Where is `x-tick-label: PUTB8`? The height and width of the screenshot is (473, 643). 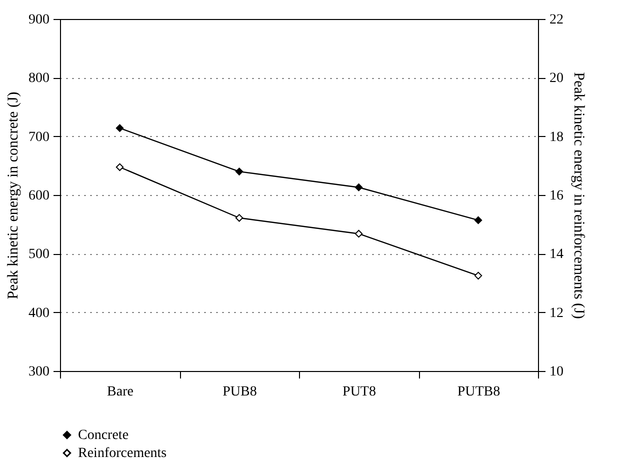
x-tick-label: PUTB8 is located at coordinates (478, 392).